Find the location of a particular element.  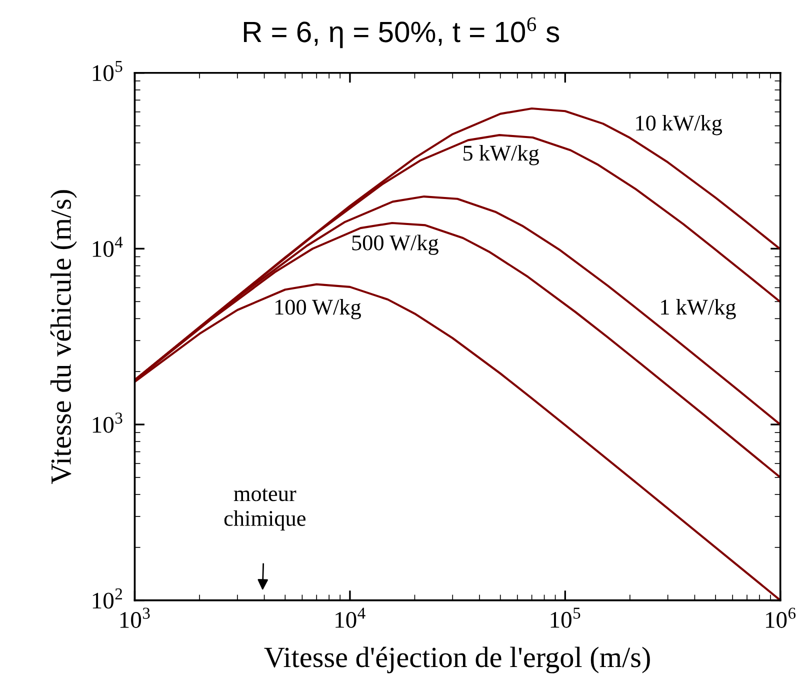

series-label: 100 W/kg is located at coordinates (318, 309).